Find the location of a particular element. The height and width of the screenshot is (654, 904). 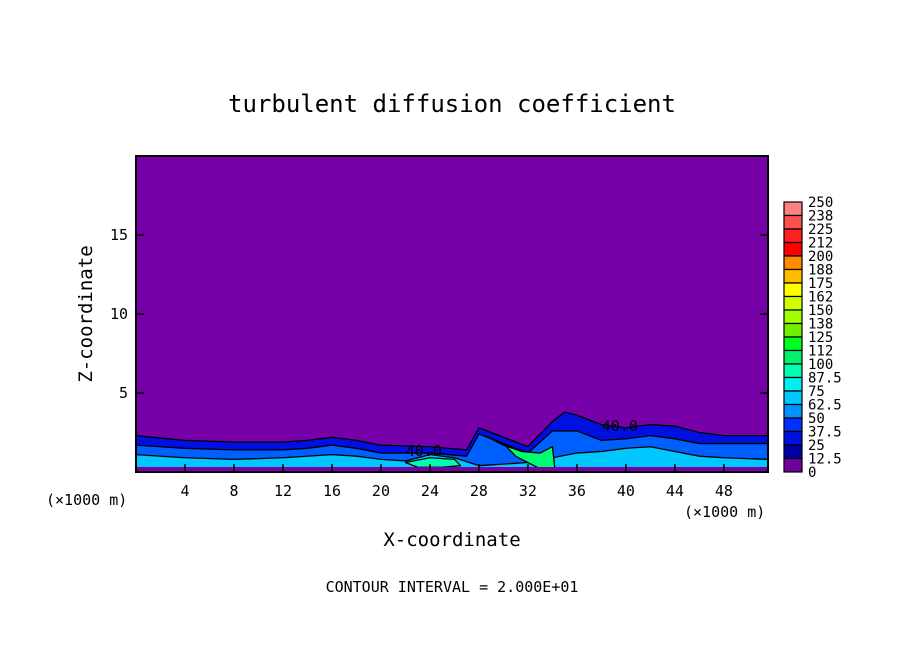

chart-title: turbulent diffusion coefficient is located at coordinates (452, 104).